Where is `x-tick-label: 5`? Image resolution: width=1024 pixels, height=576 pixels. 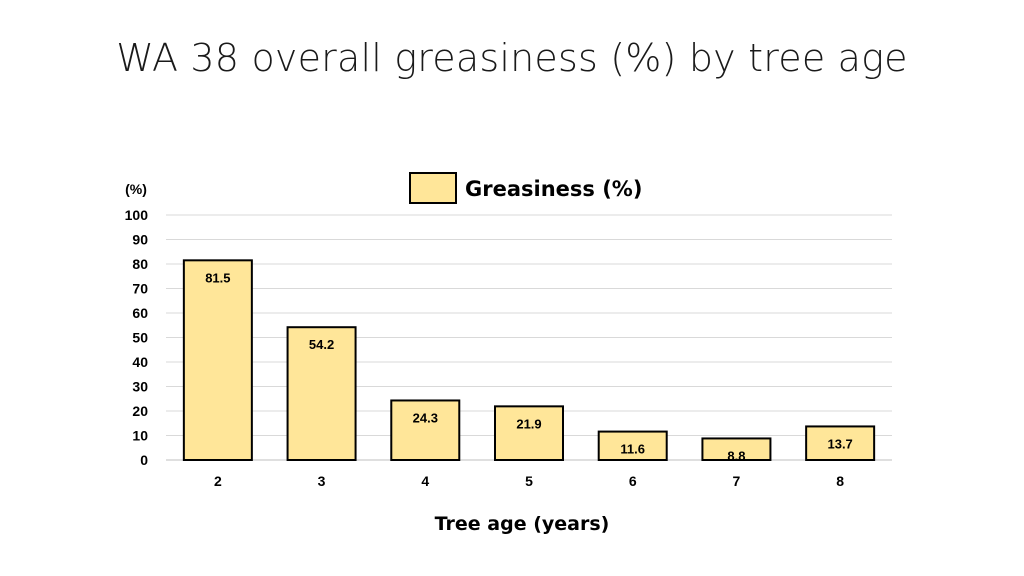
x-tick-label: 5 is located at coordinates (529, 481).